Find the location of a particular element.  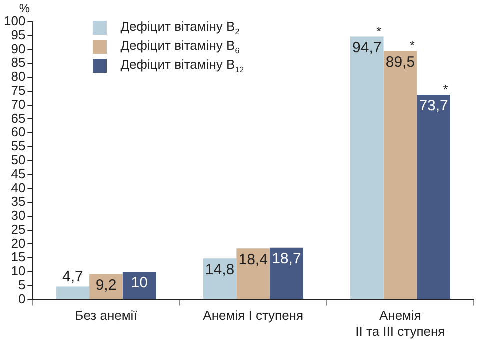

y-tick-label: 25 is located at coordinates (18, 229).